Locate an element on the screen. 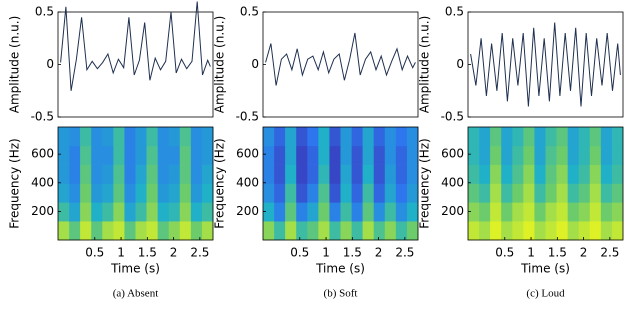 This screenshot has width=640, height=314. y-axis-label: Frequency (Hz) is located at coordinates (220, 183).